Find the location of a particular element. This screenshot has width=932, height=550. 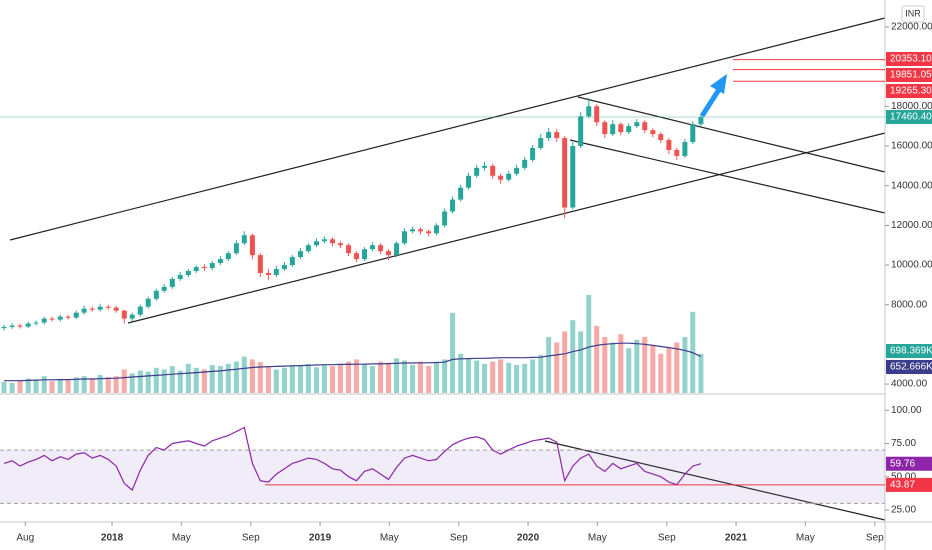

price-tag-label: 19851.05 is located at coordinates (911, 75).